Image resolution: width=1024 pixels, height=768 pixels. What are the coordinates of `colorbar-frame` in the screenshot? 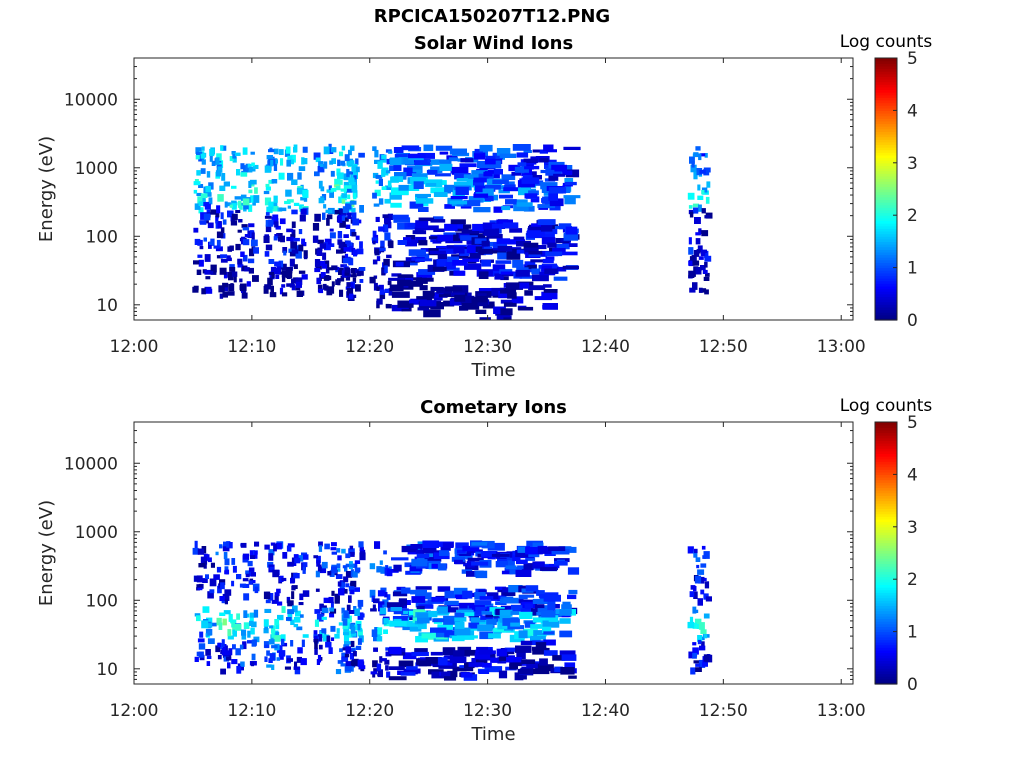 It's located at (886, 189).